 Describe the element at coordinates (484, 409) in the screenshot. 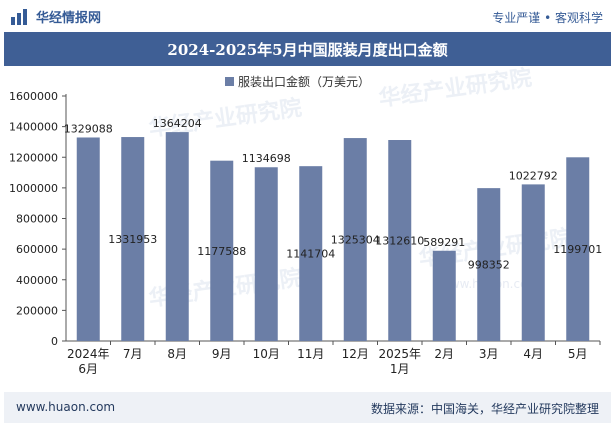

I see `footer-source: 数据来源：中国海关，华经产业研究院整理` at that location.